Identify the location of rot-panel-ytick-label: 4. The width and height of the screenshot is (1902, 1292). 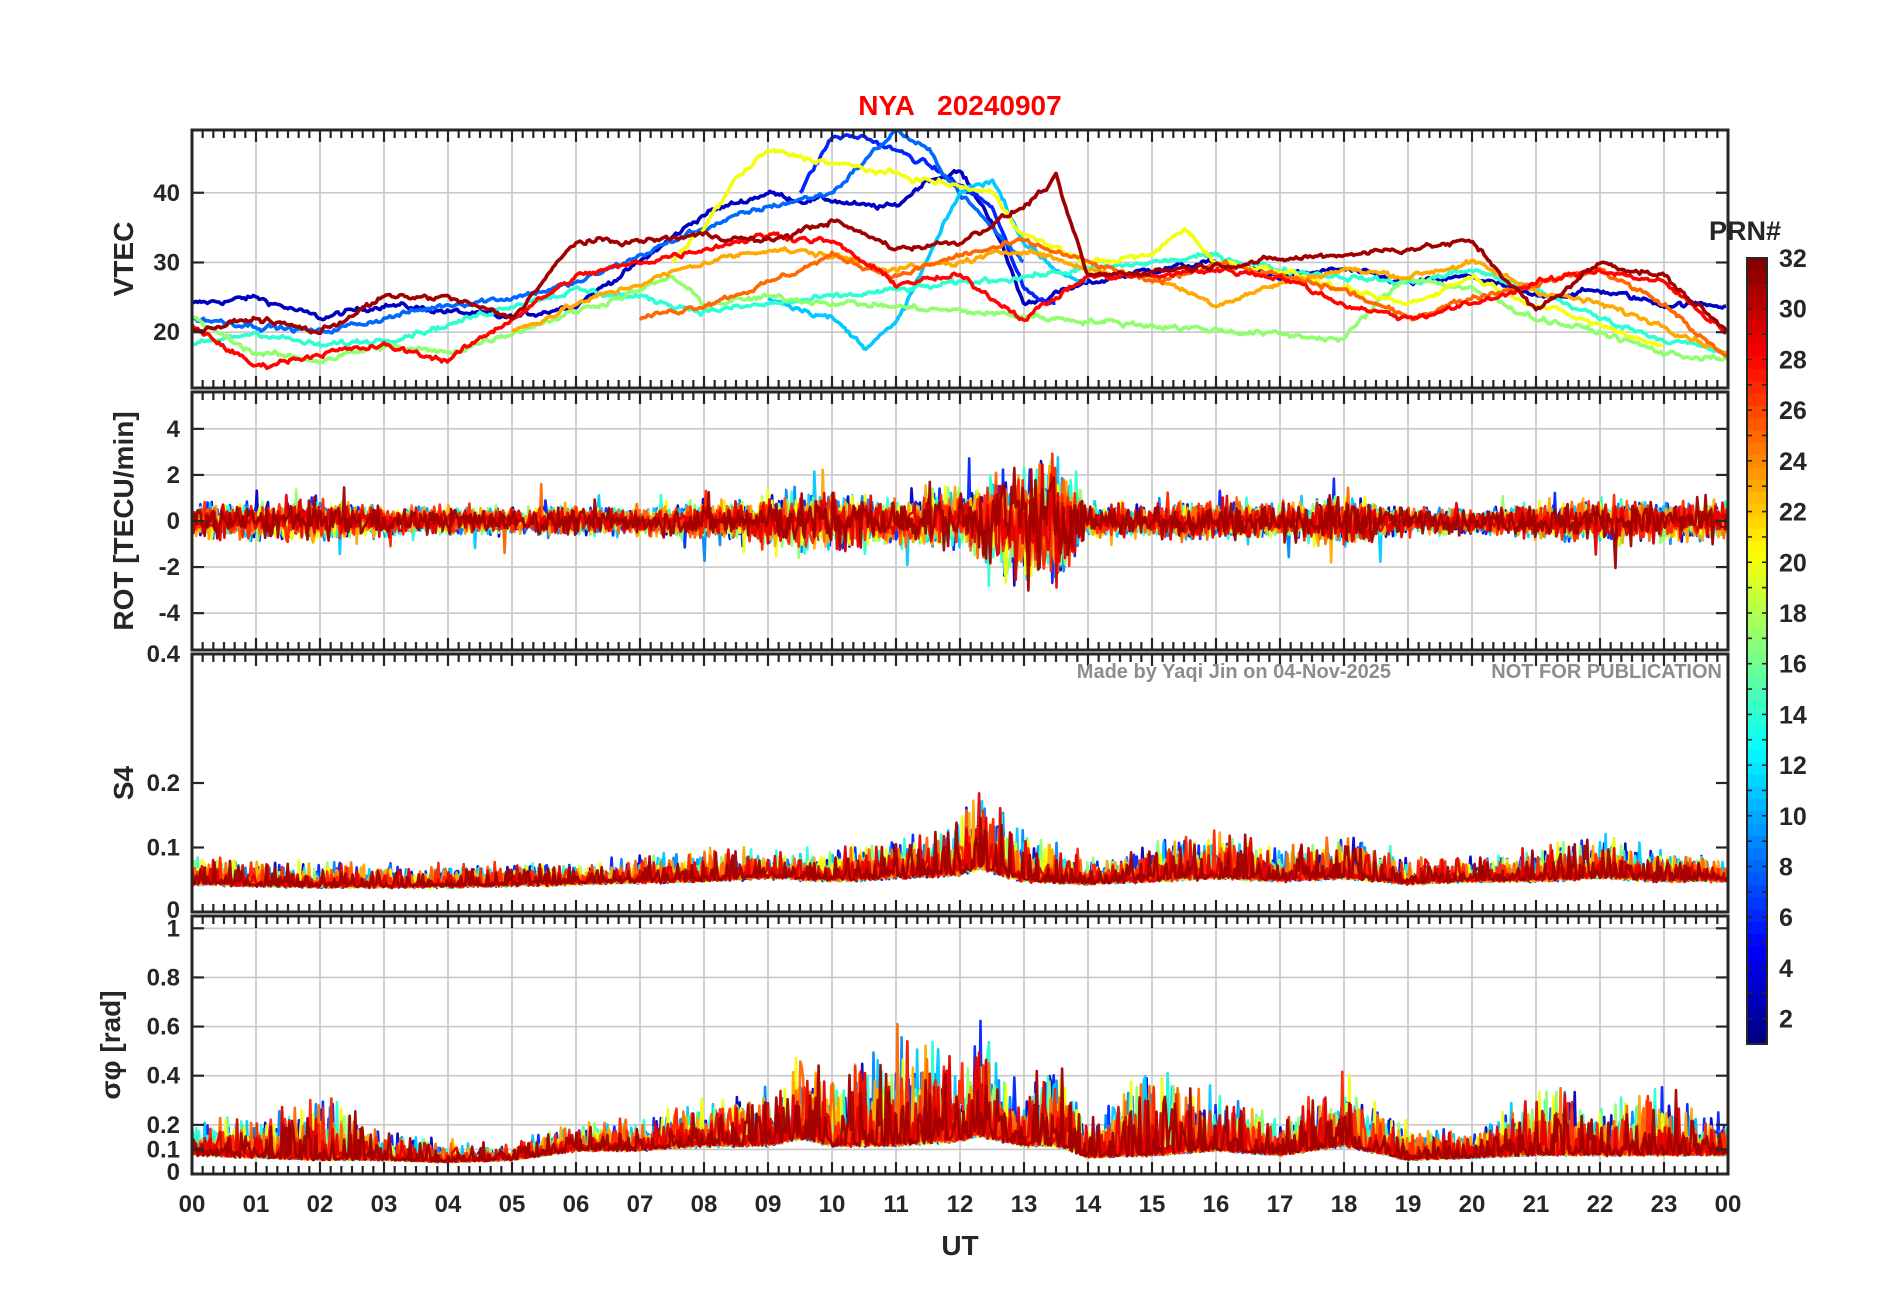
(174, 429).